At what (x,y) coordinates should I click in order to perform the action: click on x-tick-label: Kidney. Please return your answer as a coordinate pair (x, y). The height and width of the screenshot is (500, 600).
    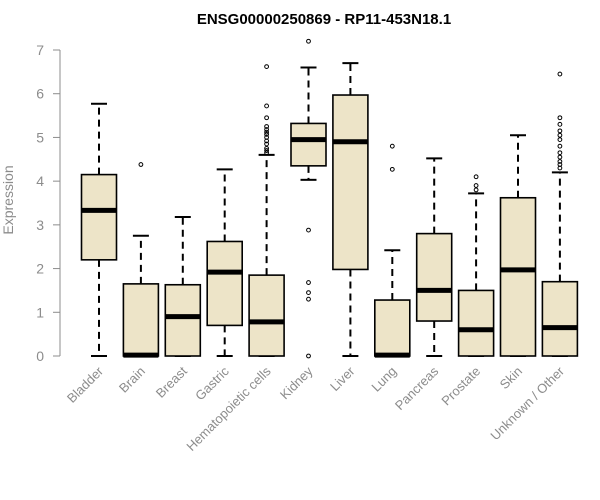
    Looking at the image, I should click on (296, 382).